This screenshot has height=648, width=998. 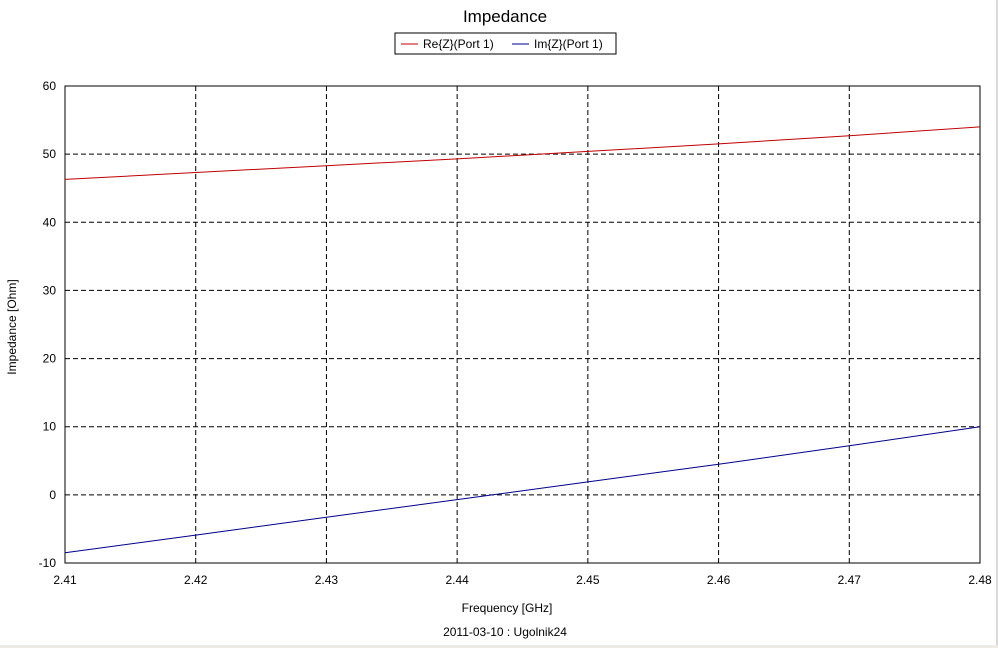 I want to click on chart-footer: 2011-03-10 : Ugolnik24, so click(x=505, y=632).